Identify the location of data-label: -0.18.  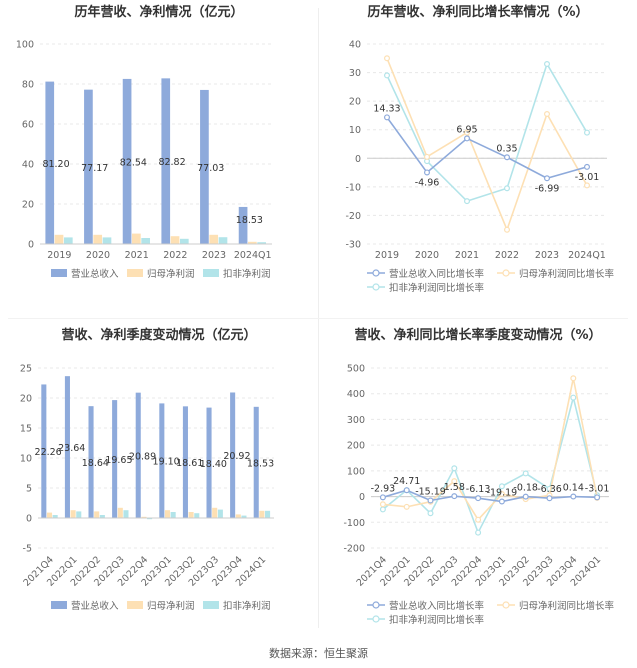
(525, 488).